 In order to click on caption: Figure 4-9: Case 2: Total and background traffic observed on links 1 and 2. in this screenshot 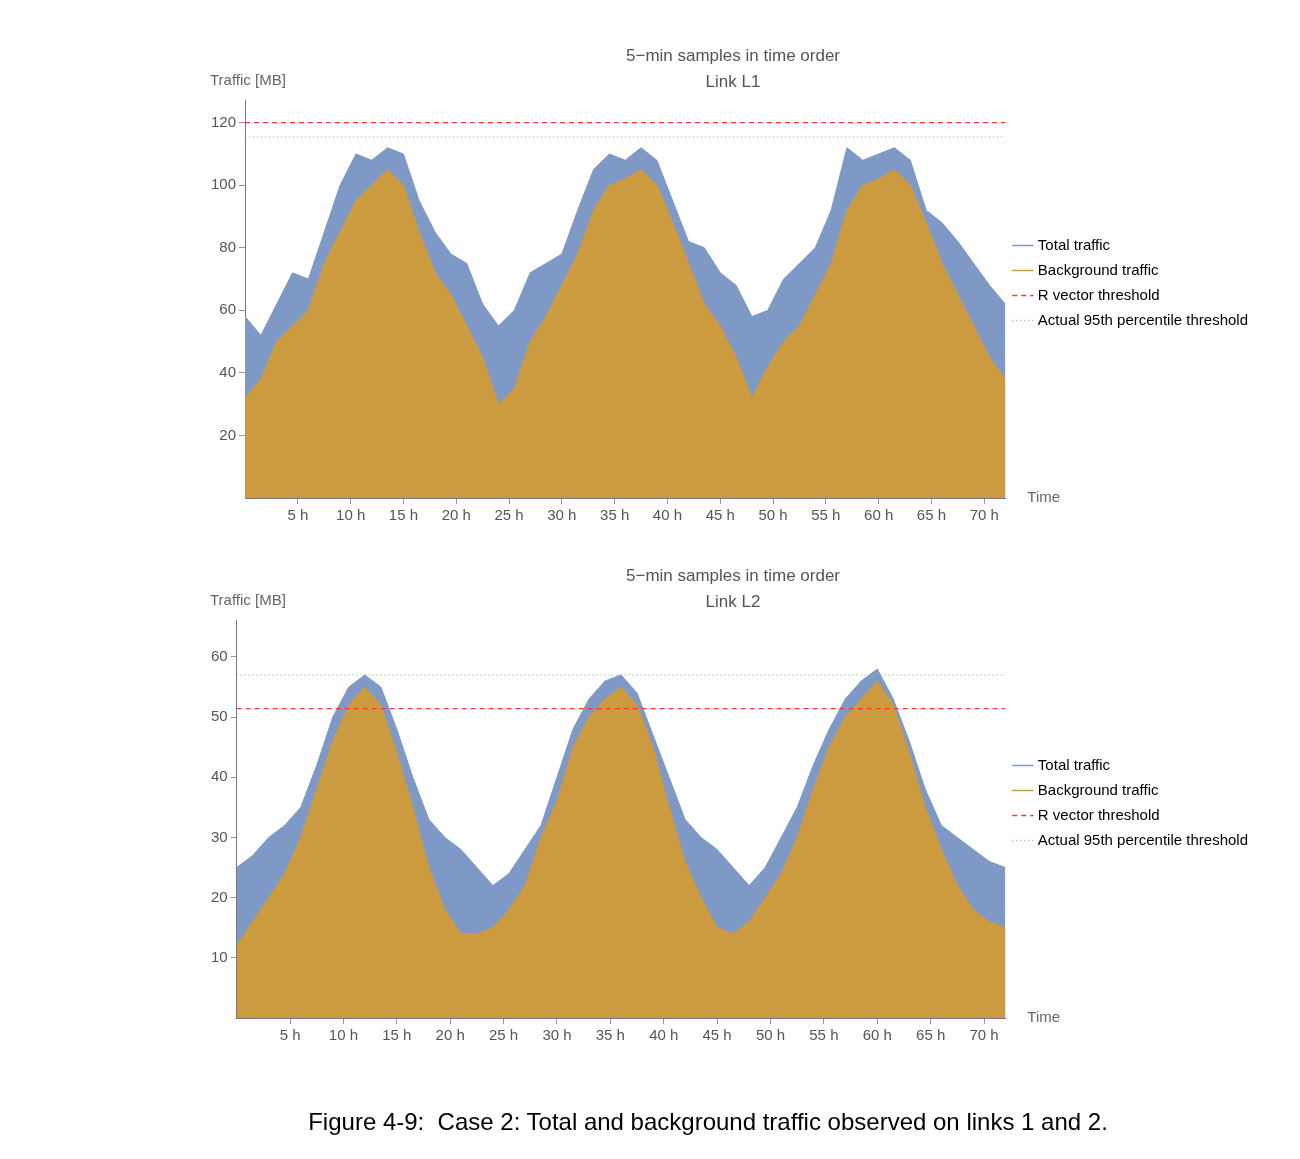, I will do `click(708, 1122)`.